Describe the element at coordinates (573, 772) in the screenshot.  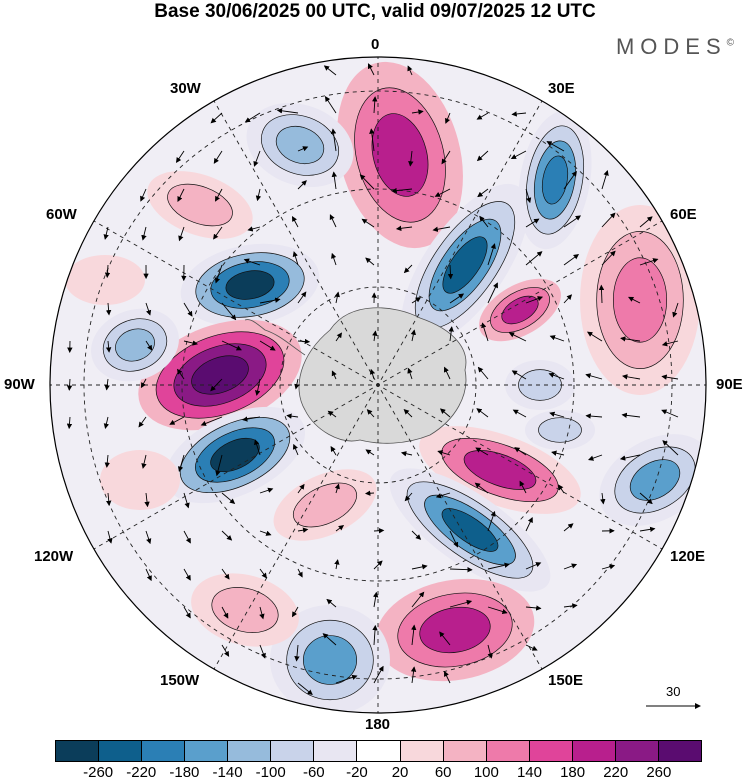
I see `colorbar-tick-label: 180` at that location.